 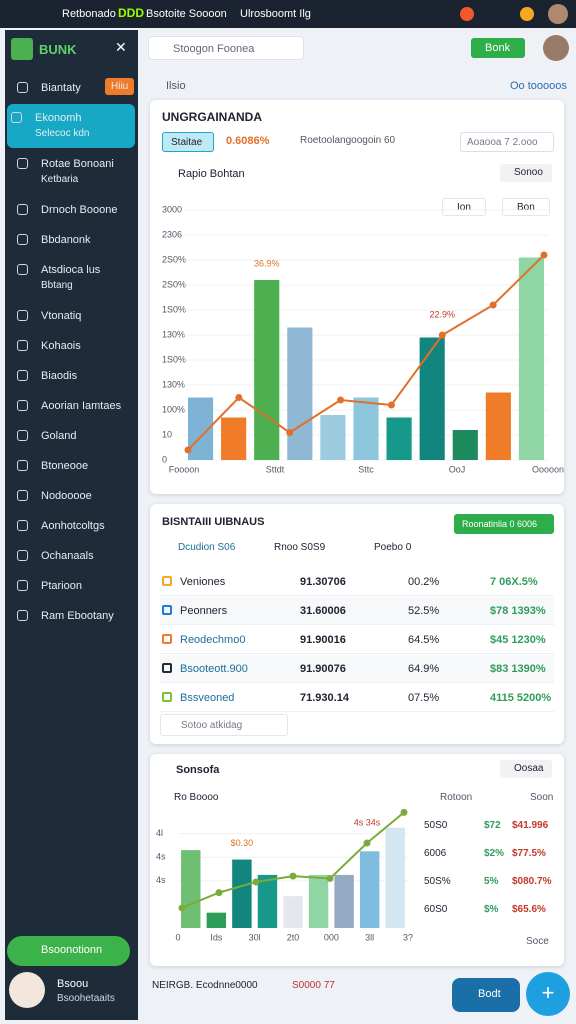 What do you see at coordinates (323, 640) in the screenshot?
I see `table-cell: 91.90016` at bounding box center [323, 640].